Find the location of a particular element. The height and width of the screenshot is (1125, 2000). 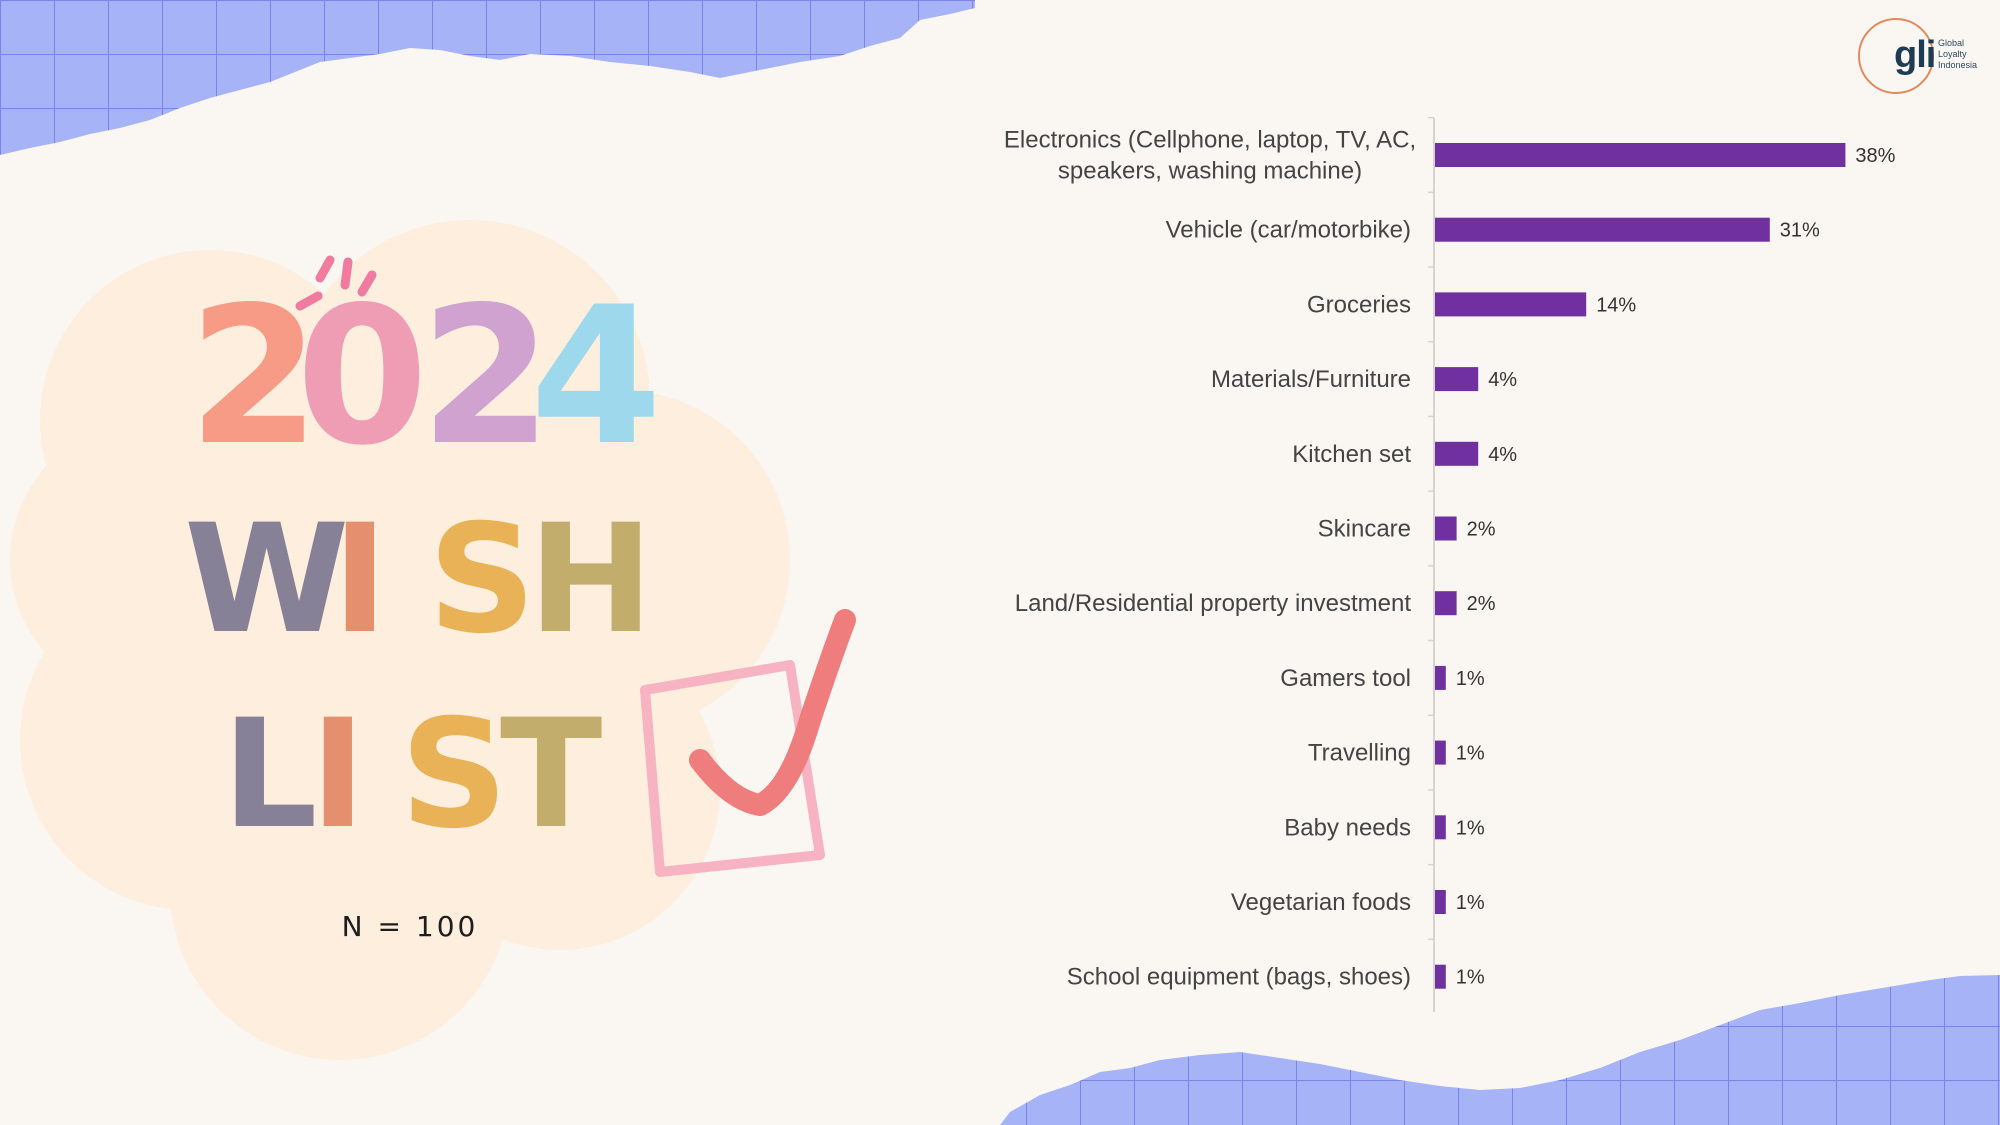

checkbox-icon is located at coordinates (732, 768).